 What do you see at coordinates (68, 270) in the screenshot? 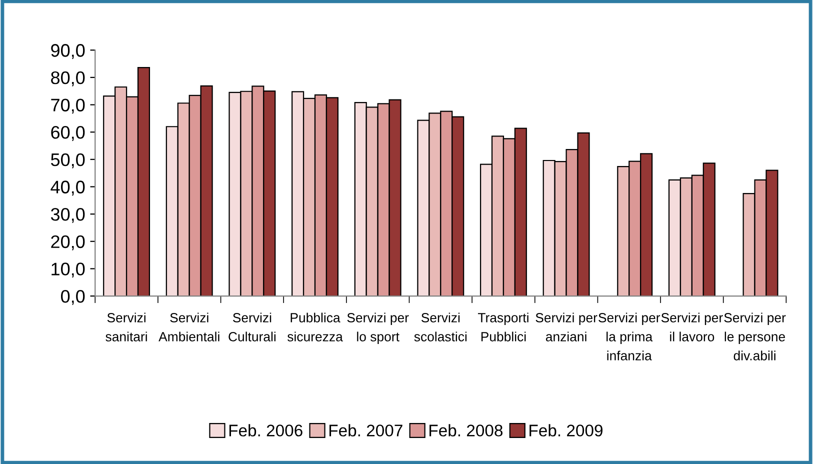
I see `y-tick-label: 10,0` at bounding box center [68, 270].